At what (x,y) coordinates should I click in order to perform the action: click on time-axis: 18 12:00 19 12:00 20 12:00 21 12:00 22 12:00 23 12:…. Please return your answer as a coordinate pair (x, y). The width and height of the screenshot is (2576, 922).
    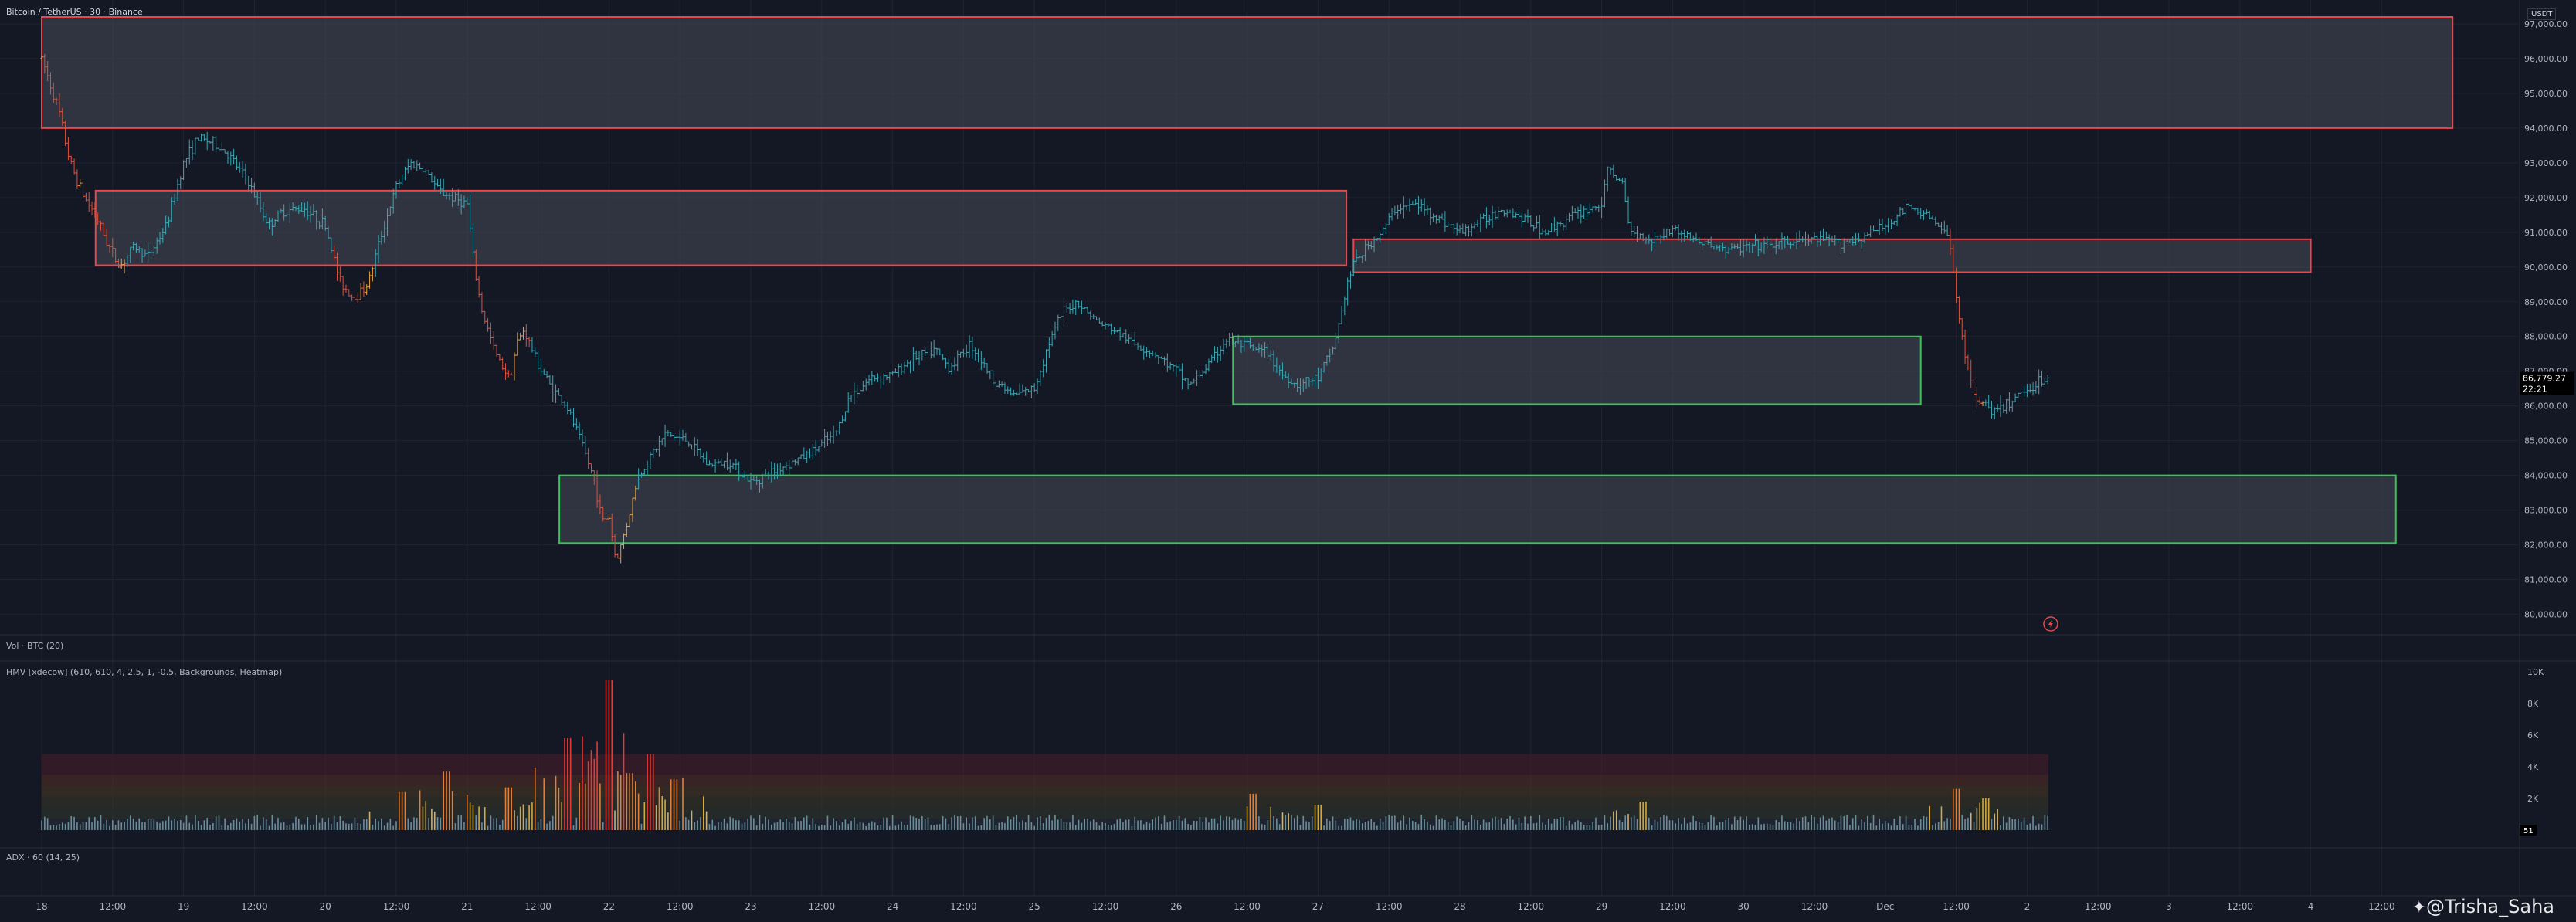
    Looking at the image, I should click on (1215, 906).